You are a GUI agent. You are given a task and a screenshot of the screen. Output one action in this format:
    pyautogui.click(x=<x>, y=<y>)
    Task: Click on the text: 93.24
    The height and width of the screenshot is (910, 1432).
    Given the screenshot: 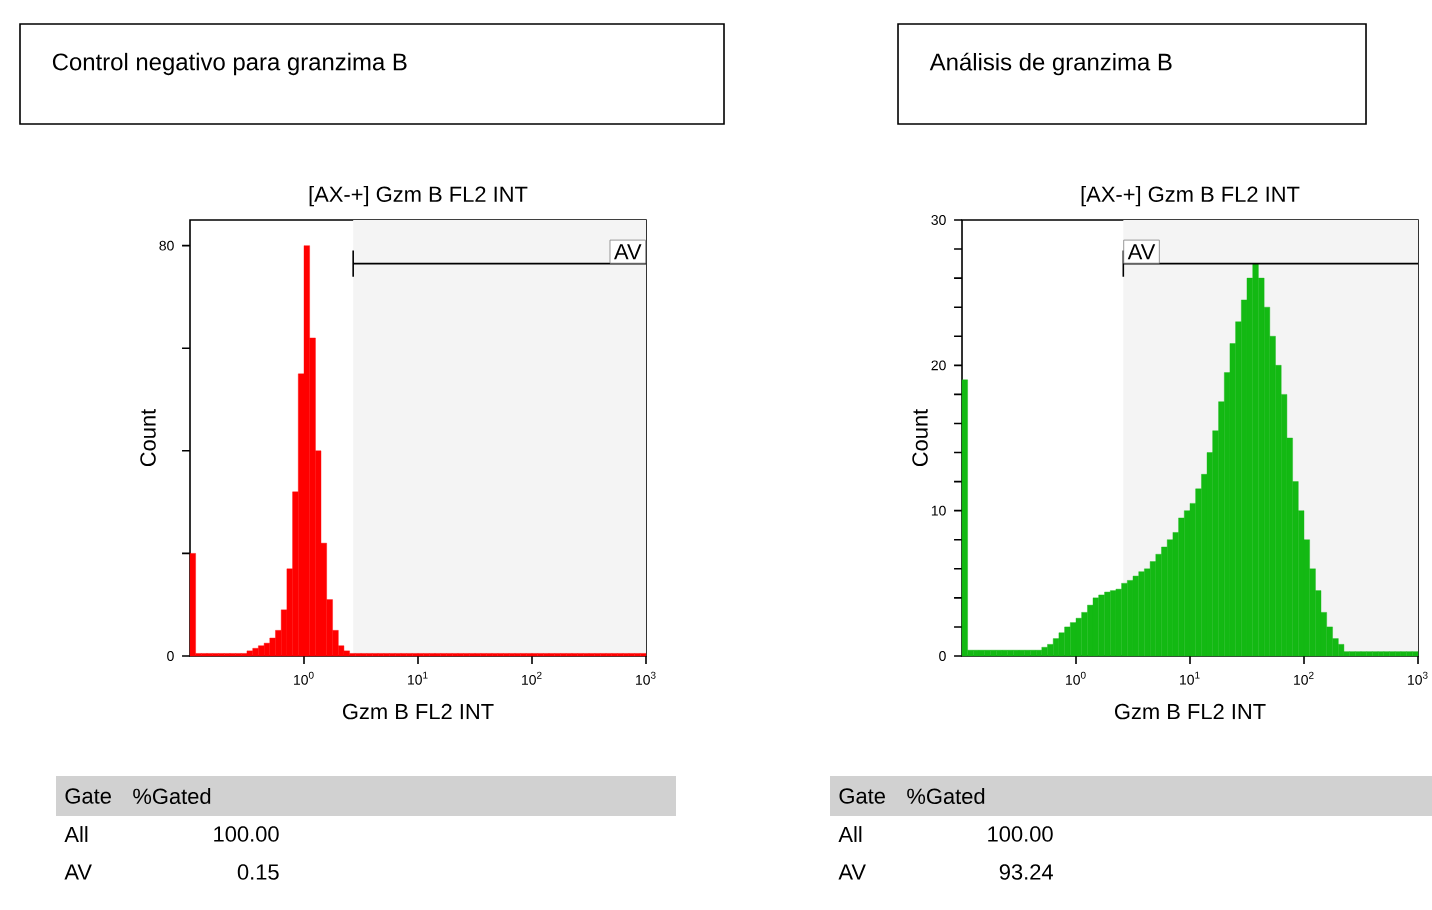 What is the action you would take?
    pyautogui.click(x=1026, y=872)
    